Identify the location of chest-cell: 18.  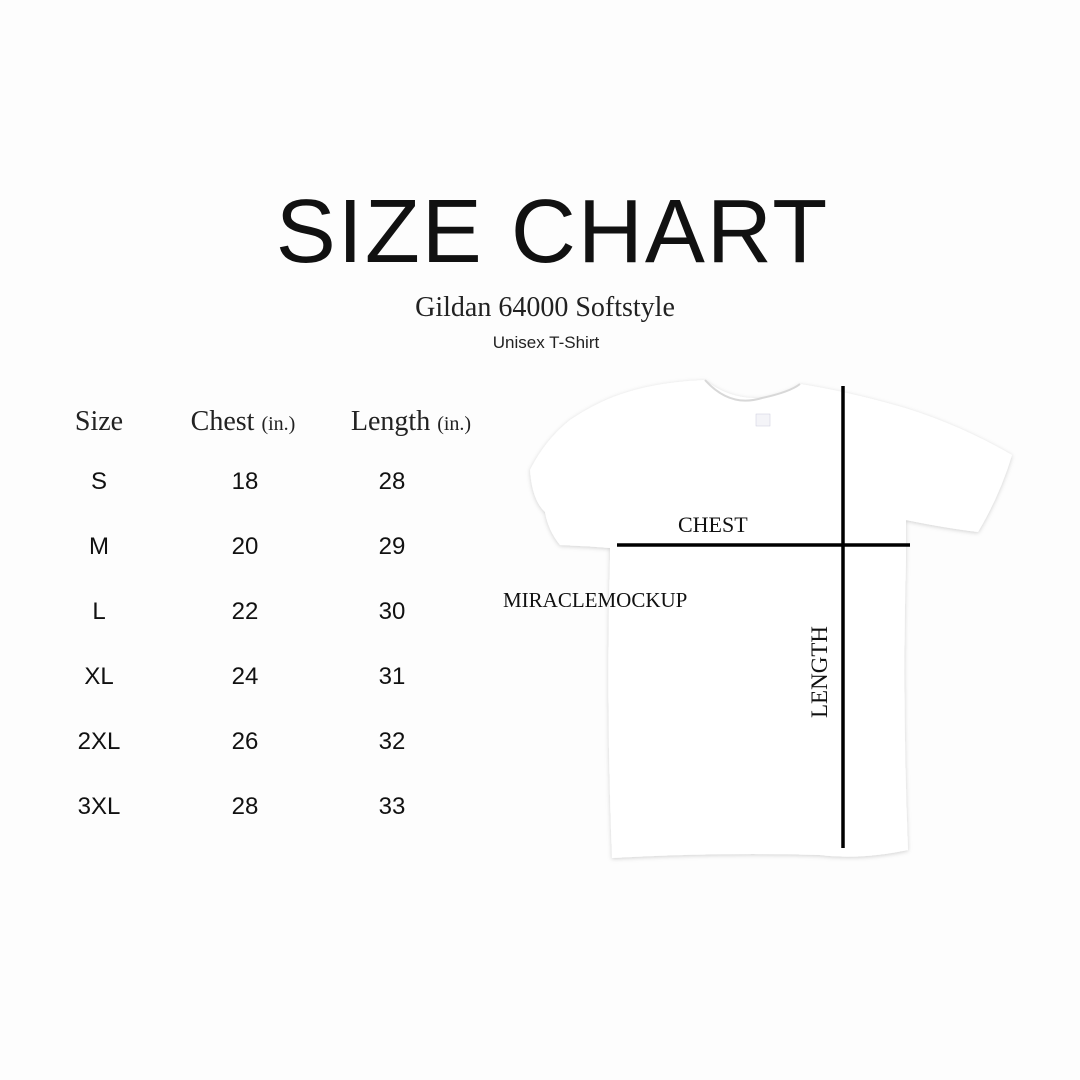
(245, 481).